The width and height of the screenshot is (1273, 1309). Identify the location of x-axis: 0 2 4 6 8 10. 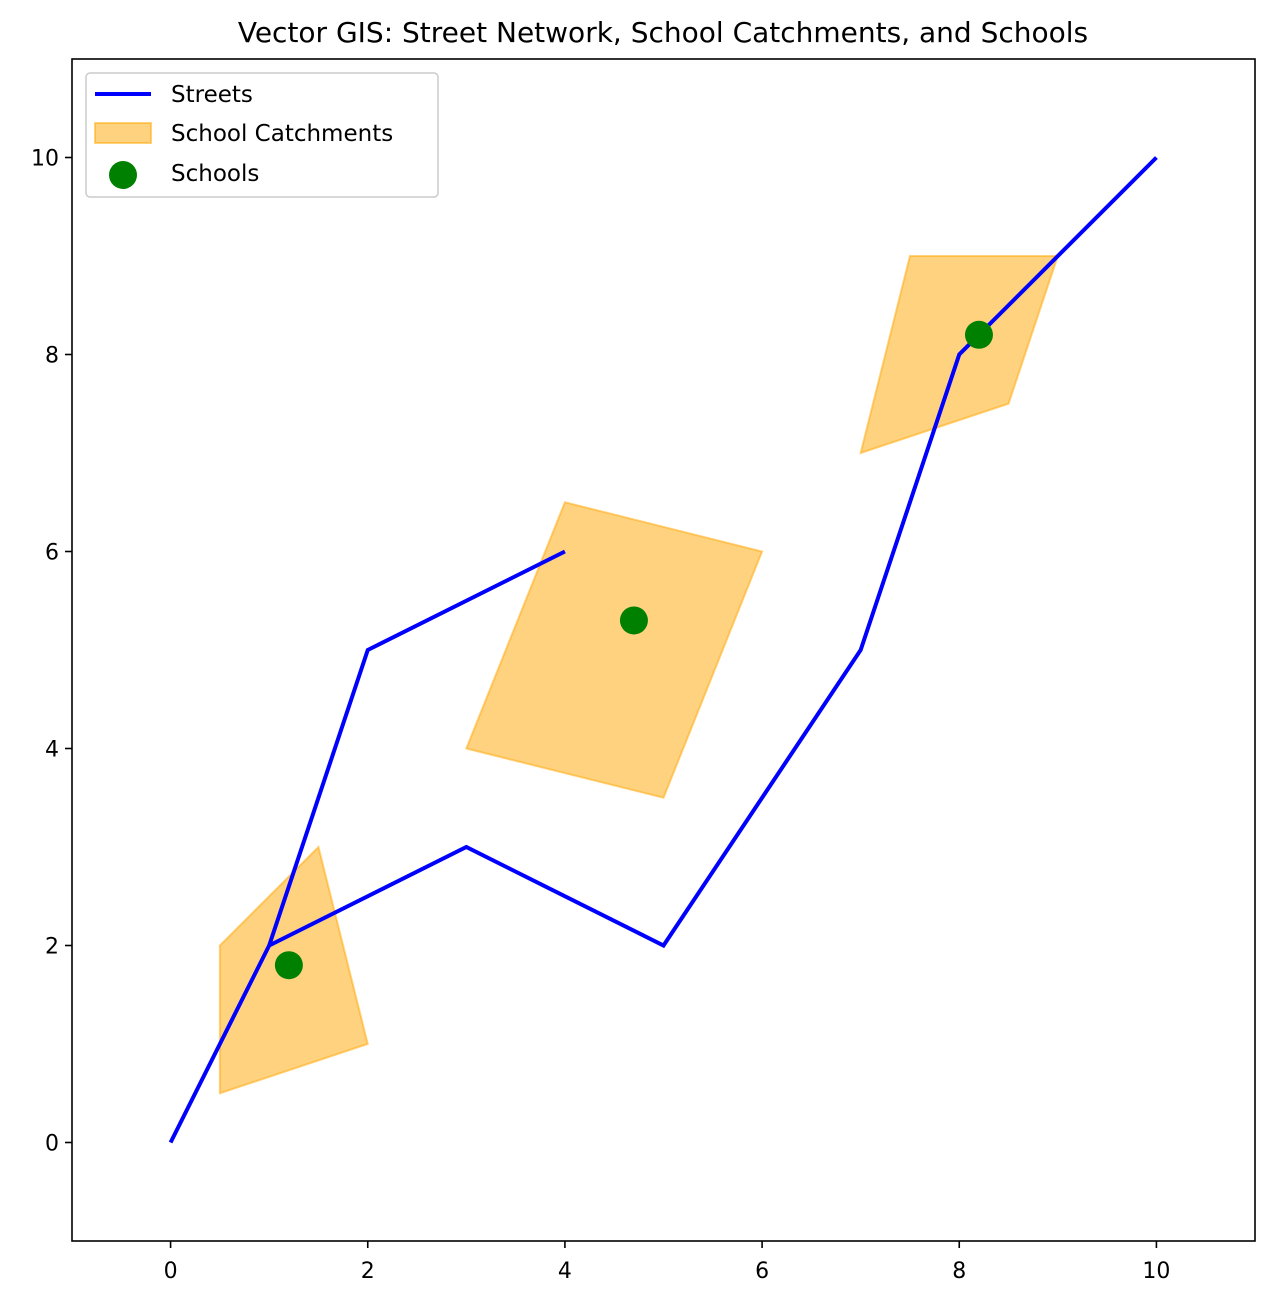
(667, 1262).